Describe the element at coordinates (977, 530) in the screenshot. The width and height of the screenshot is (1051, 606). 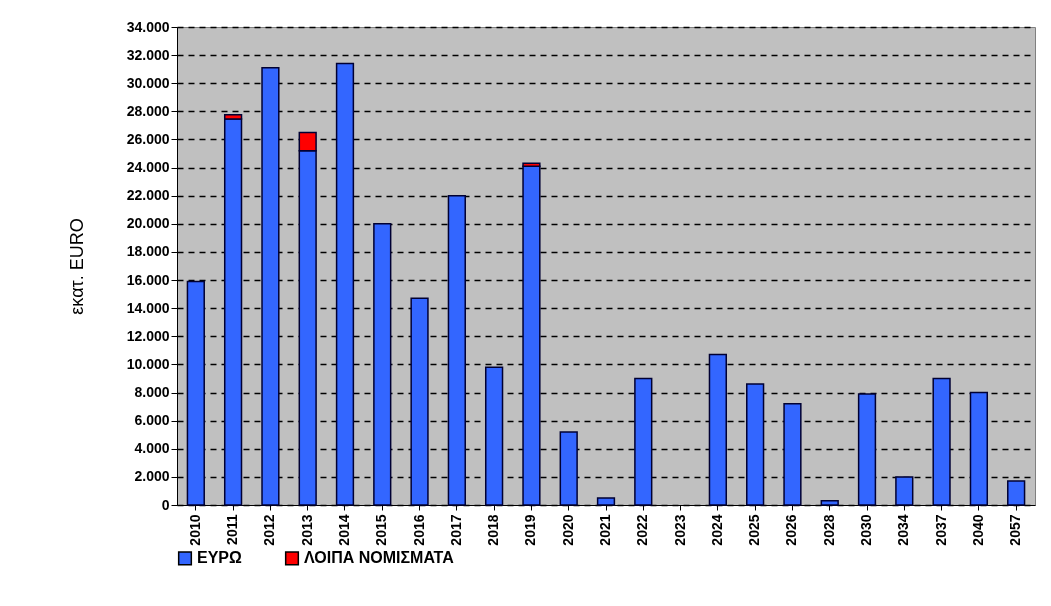
I see `x-tick-label: 2040` at that location.